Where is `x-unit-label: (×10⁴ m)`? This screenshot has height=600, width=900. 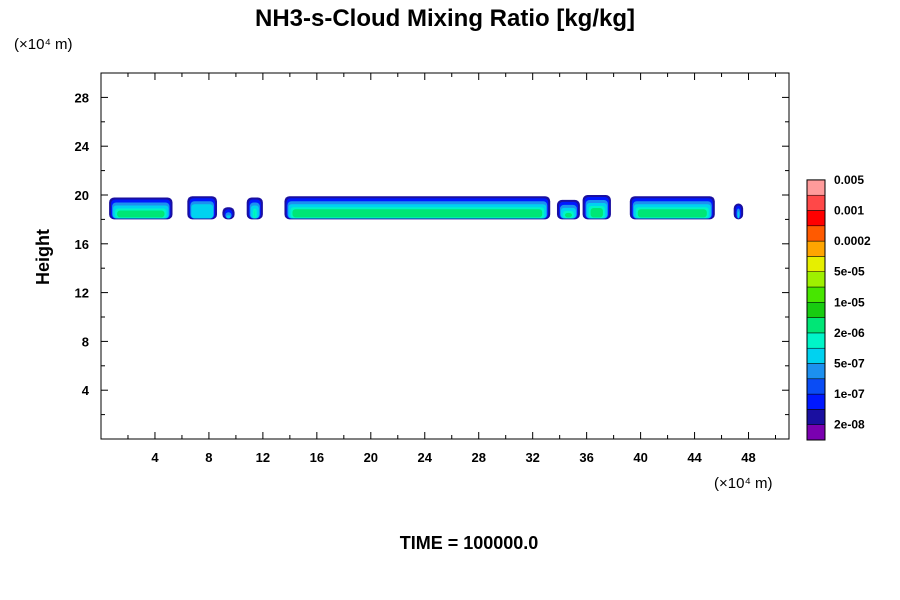
x-unit-label: (×10⁴ m) is located at coordinates (743, 483).